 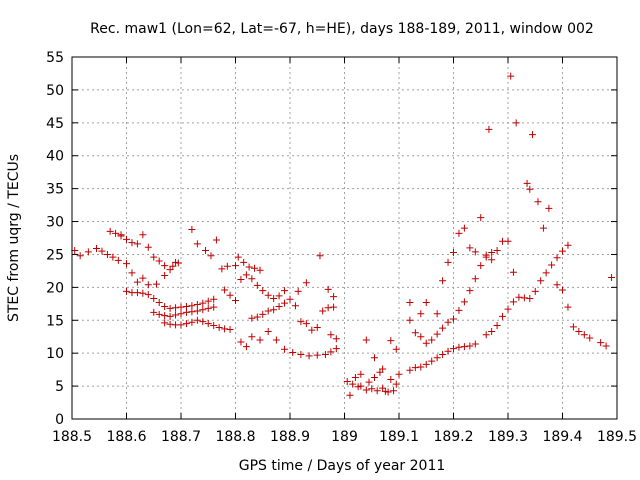 What do you see at coordinates (55, 239) in the screenshot?
I see `y-tick-labels: 0 5 10 15 20 25 30 35 40 45 50 55` at bounding box center [55, 239].